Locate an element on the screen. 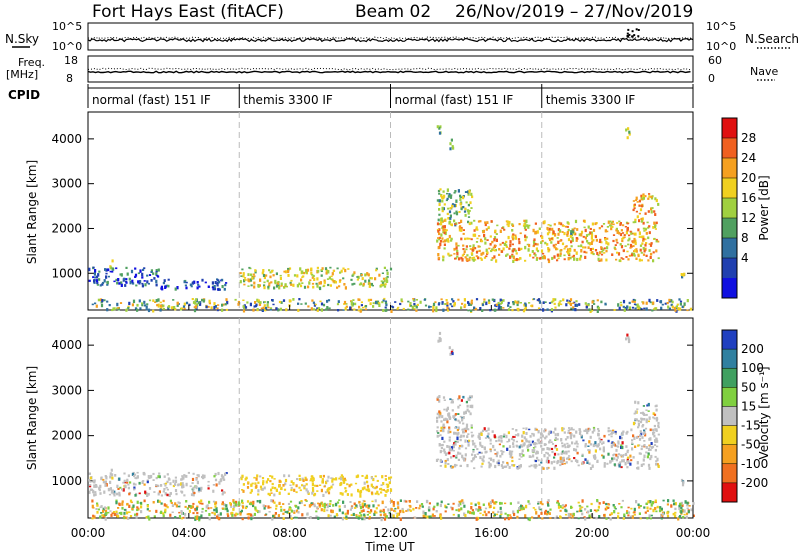 This screenshot has height=554, width=800. nsearch-tick-top: 10^5 is located at coordinates (721, 26).